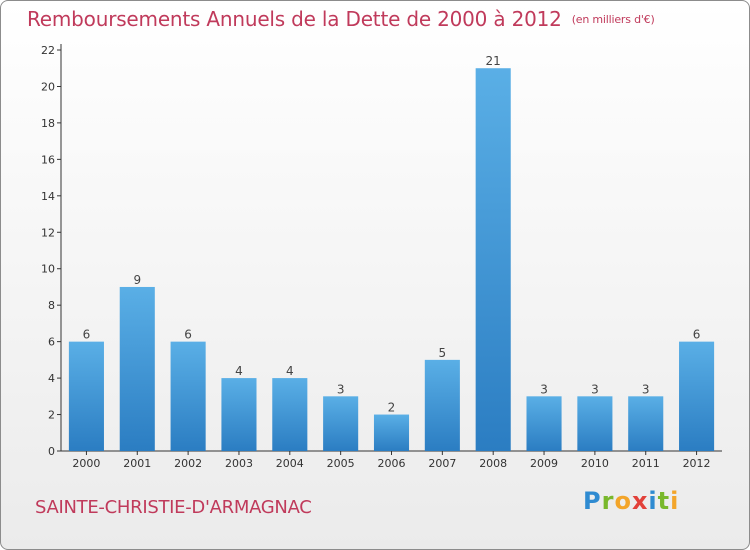  I want to click on x-tick-label: 2009, so click(544, 463).